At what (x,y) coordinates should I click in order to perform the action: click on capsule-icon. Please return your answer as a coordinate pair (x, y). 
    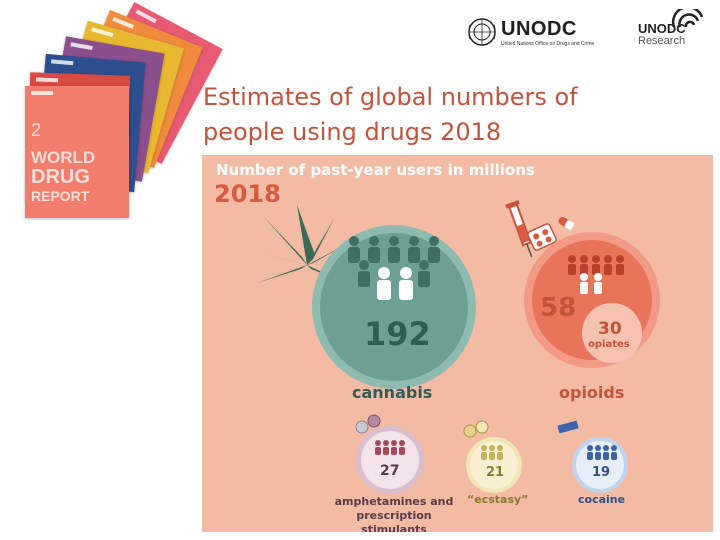
    Looking at the image, I should click on (566, 223).